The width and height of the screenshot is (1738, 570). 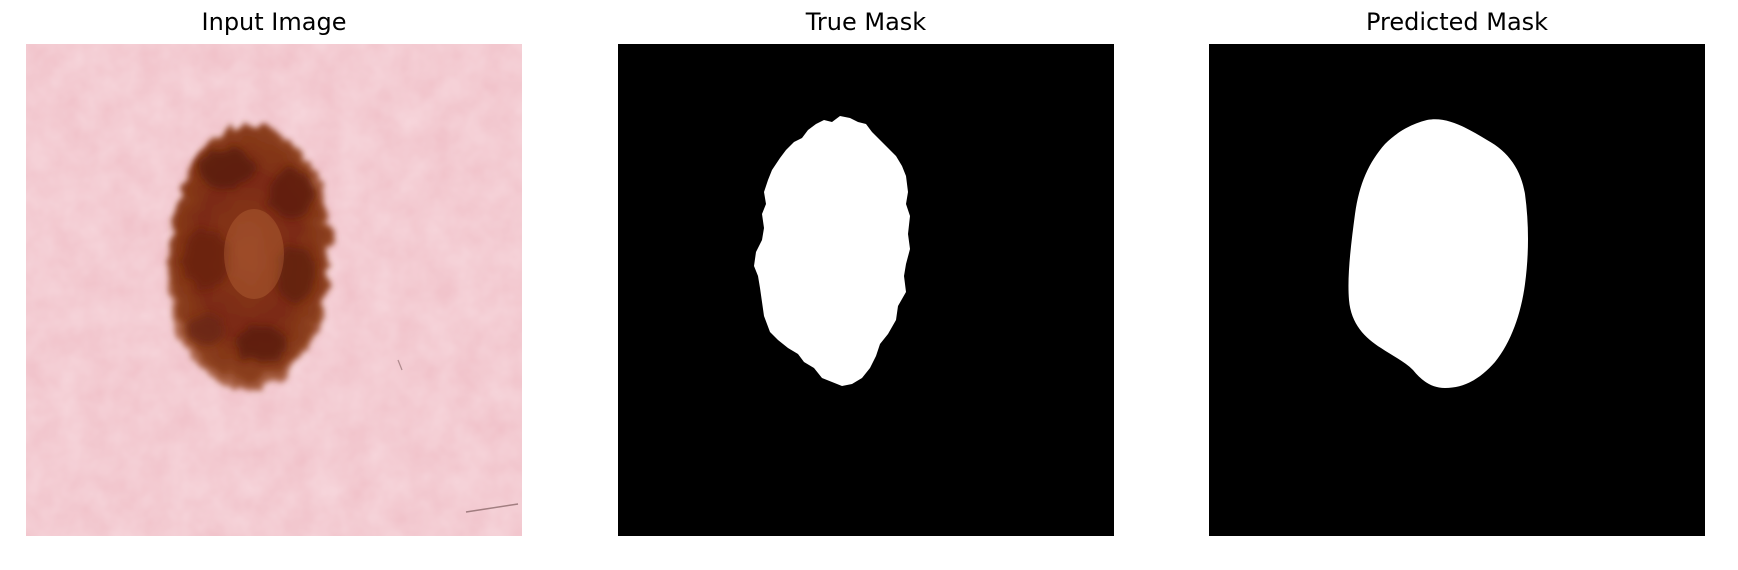 I want to click on predicted-mask-title: Predicted Mask, so click(x=1457, y=22).